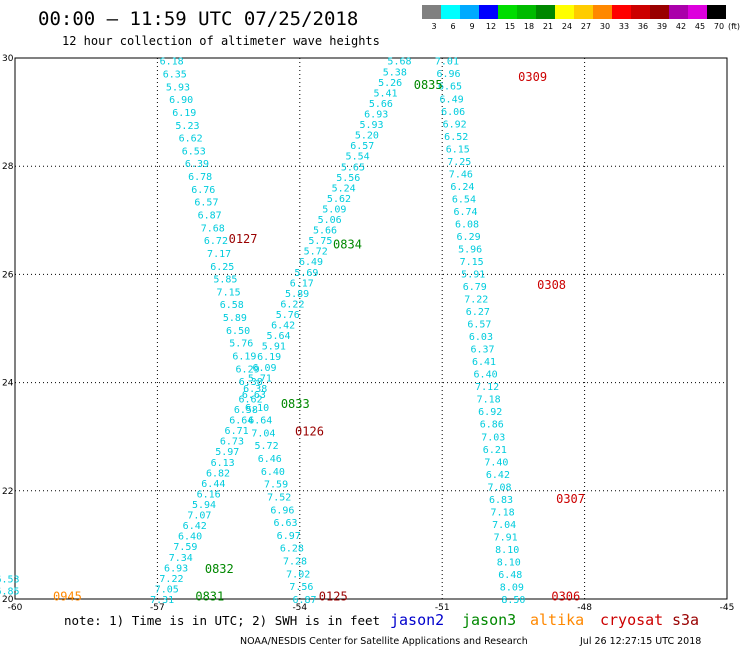 This screenshot has width=740, height=650. Describe the element at coordinates (484, 362) in the screenshot. I see `wave-height-value: 6.41` at that location.